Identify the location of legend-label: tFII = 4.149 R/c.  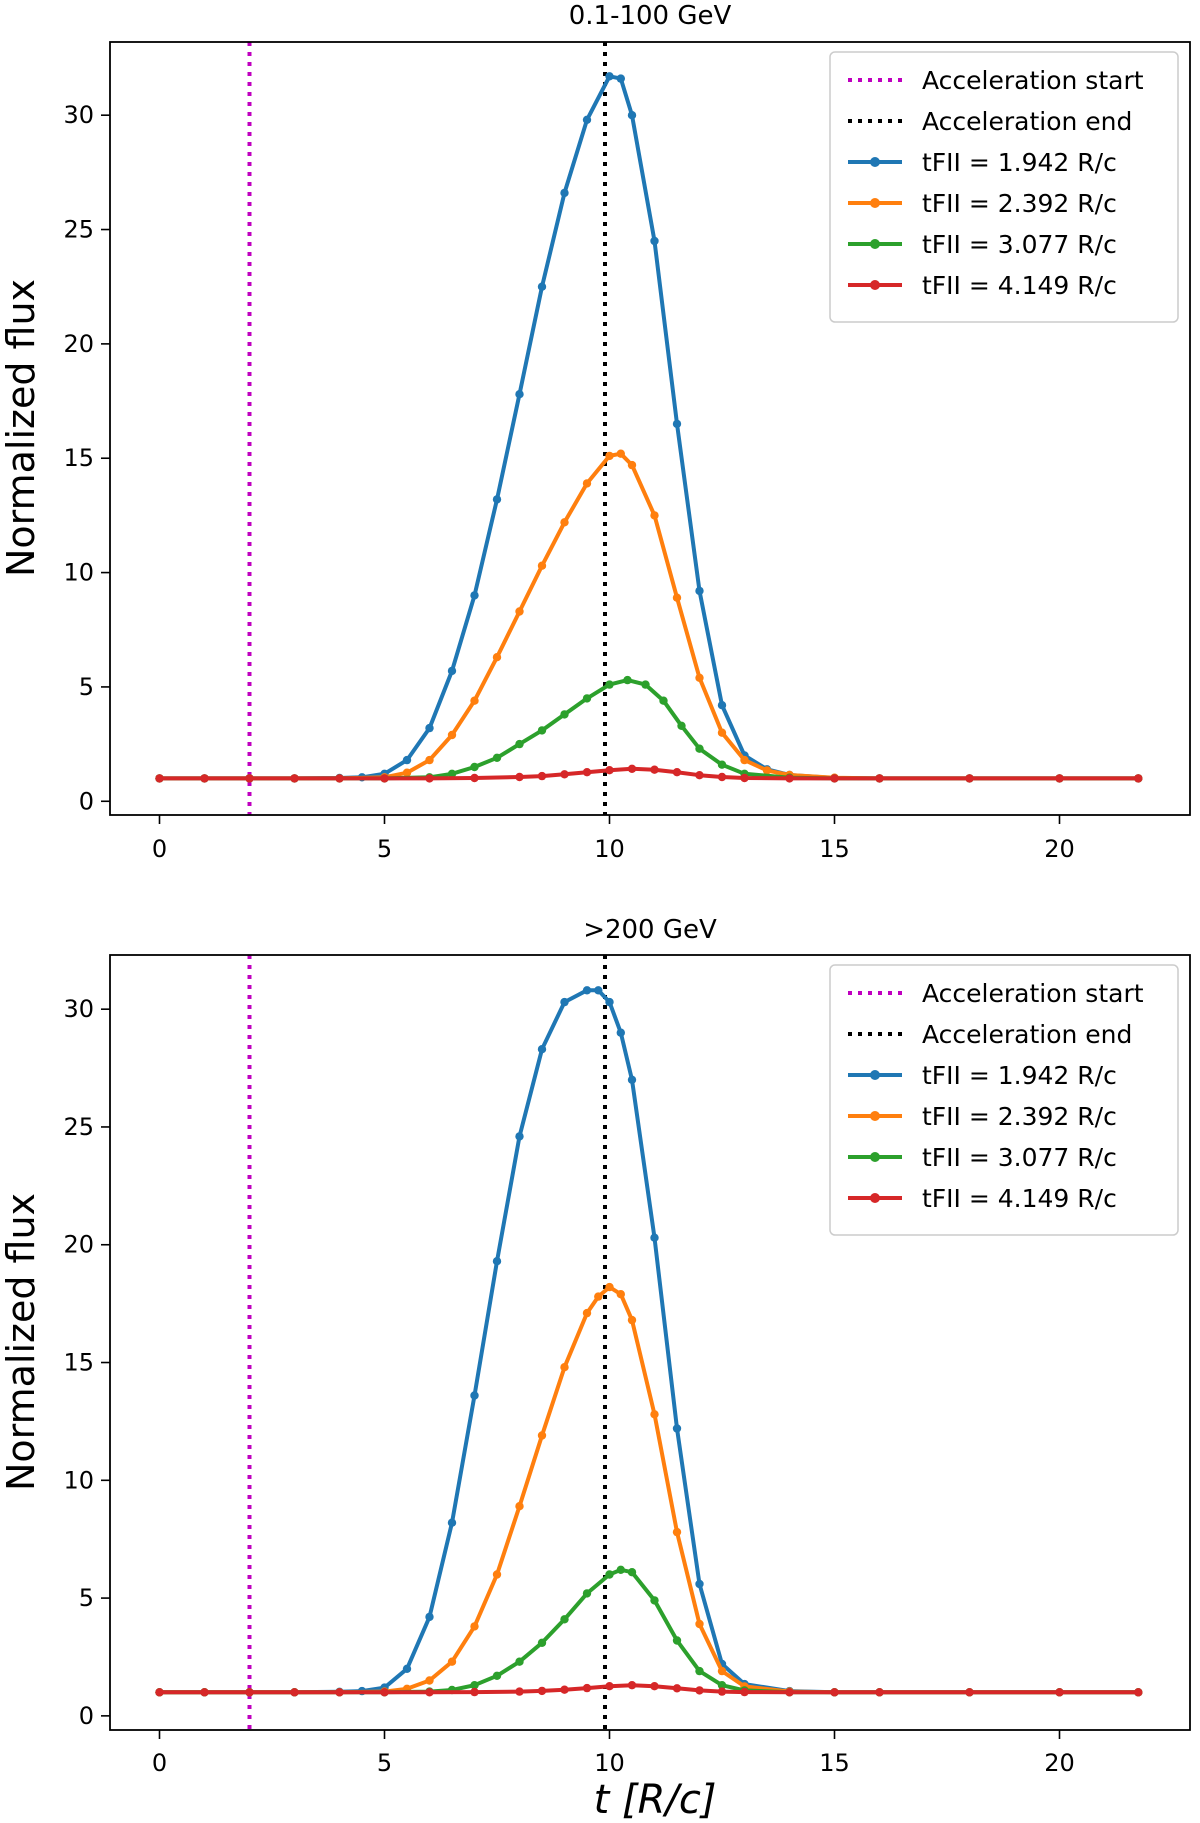
(1019, 285).